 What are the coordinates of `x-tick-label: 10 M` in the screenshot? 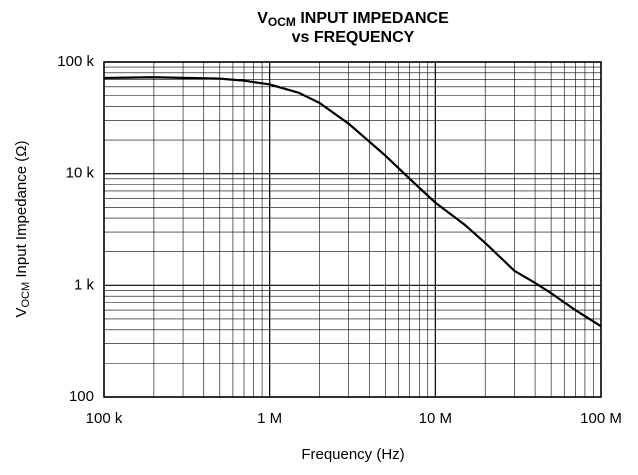 It's located at (435, 418).